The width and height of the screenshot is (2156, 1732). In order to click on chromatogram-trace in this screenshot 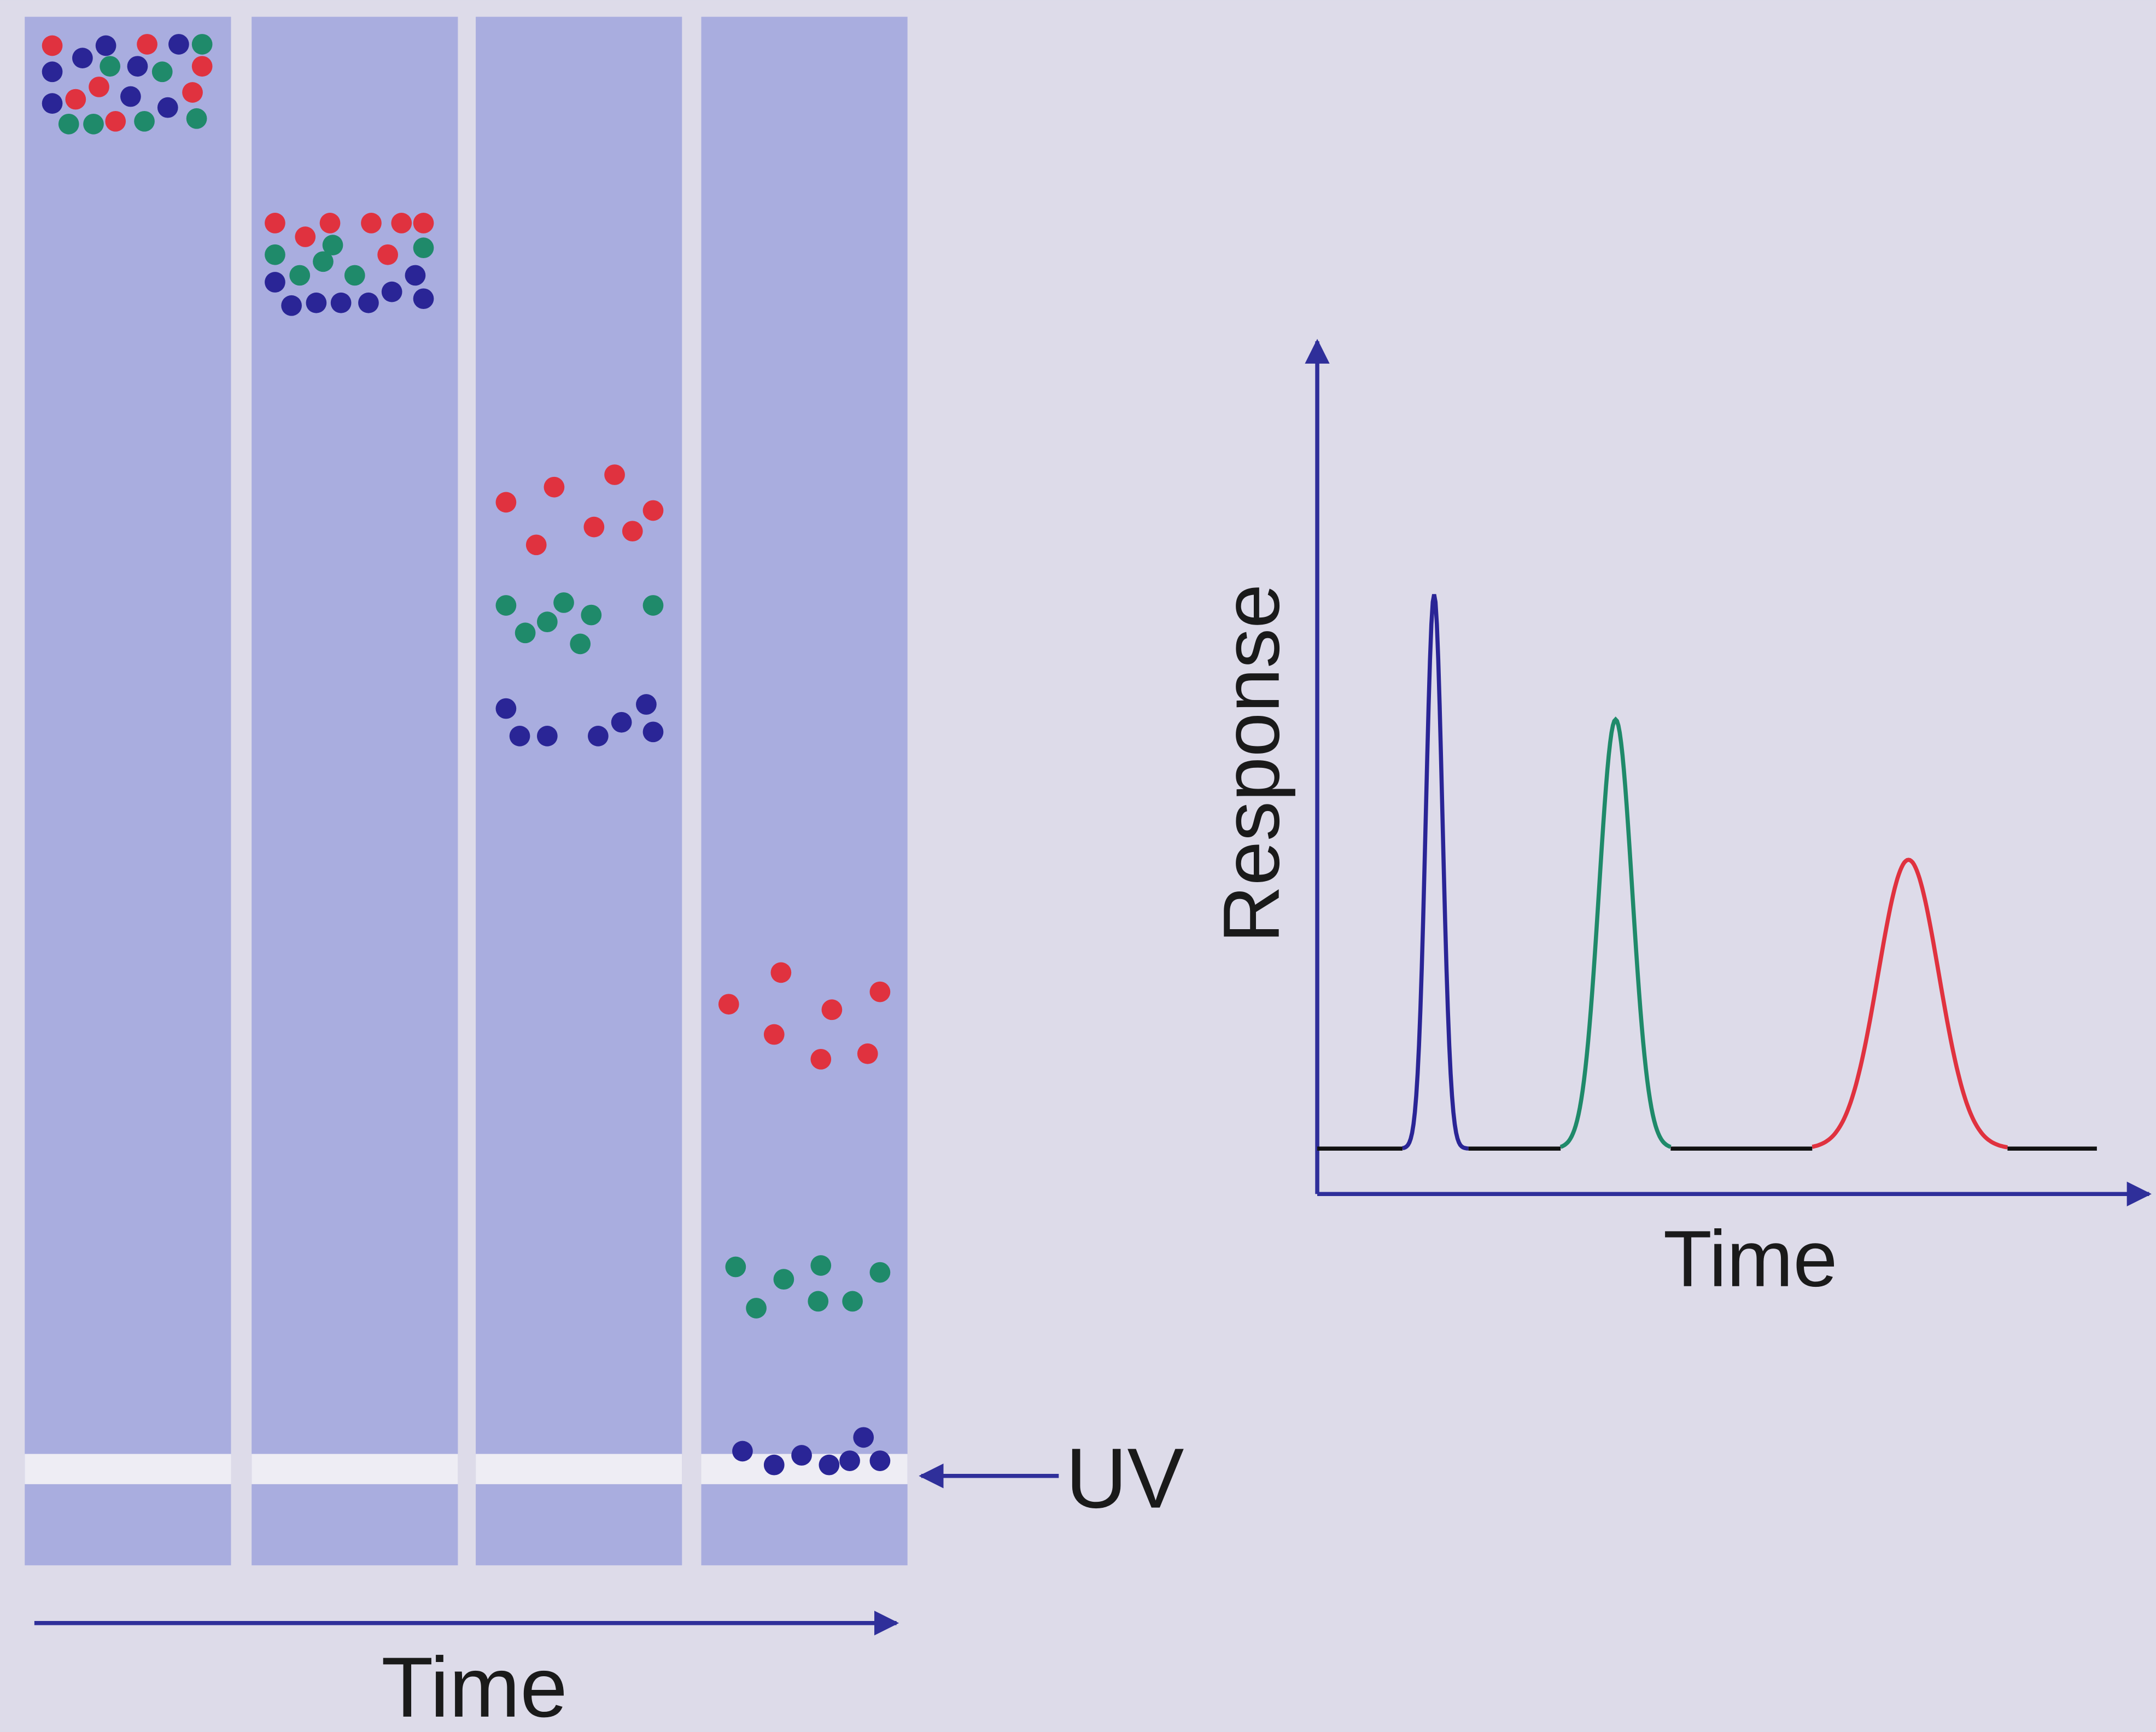, I will do `click(1707, 872)`.